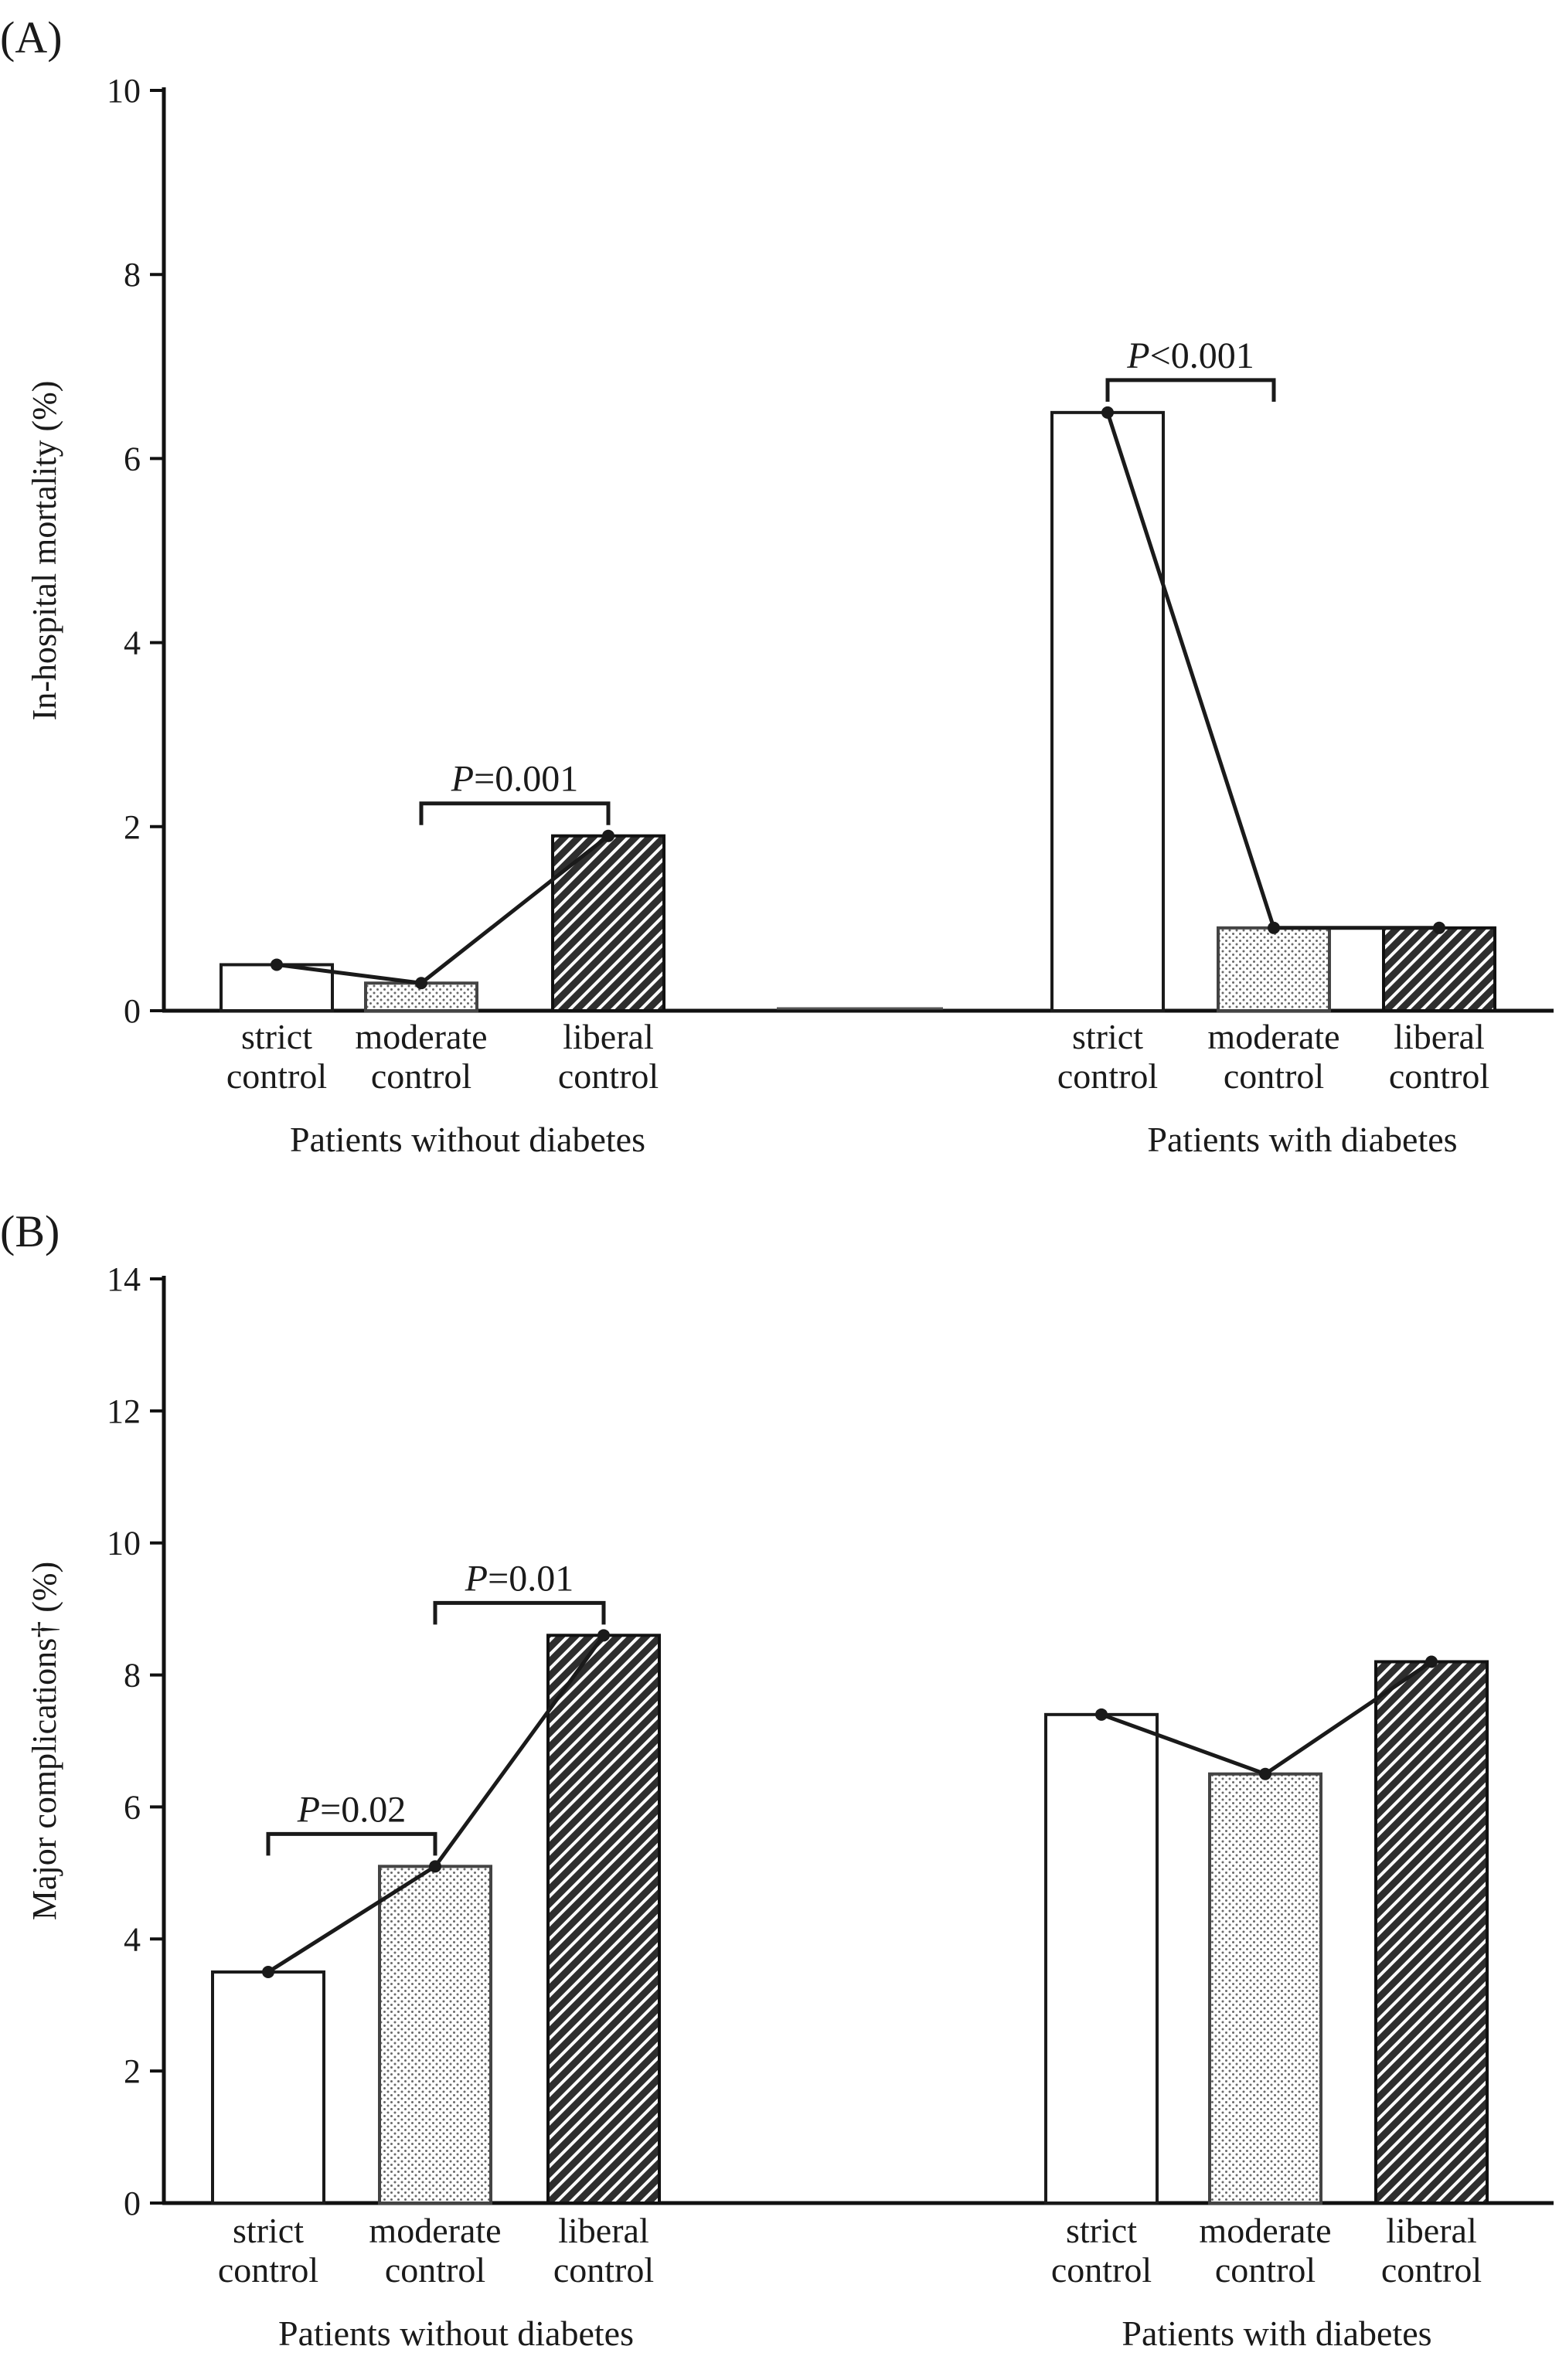 The width and height of the screenshot is (1559, 2380). What do you see at coordinates (31, 37) in the screenshot?
I see `panel-label: (A)` at bounding box center [31, 37].